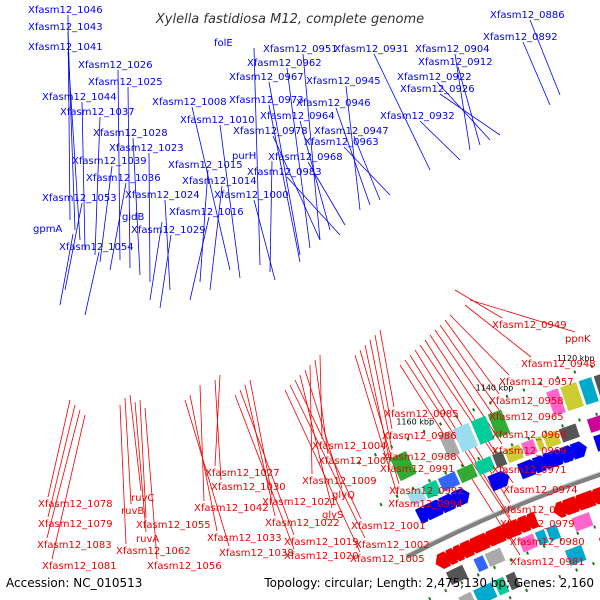  Describe the element at coordinates (417, 116) in the screenshot. I see `gene-label-forward: Xfasm12_0932` at that location.